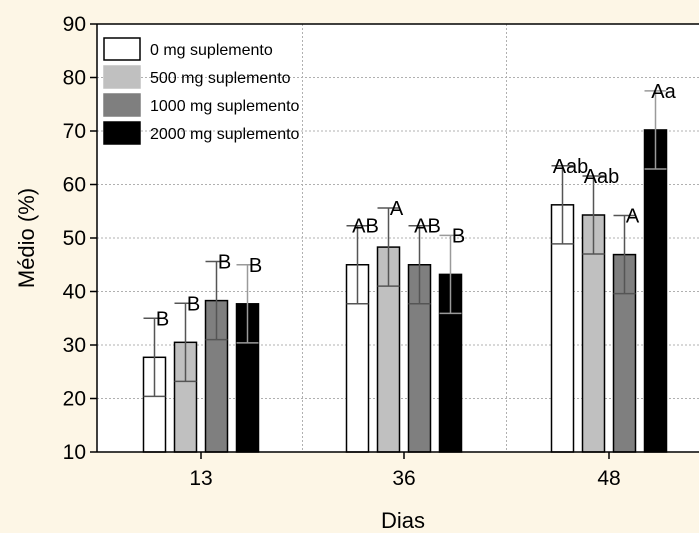  What do you see at coordinates (74, 131) in the screenshot?
I see `y-tick-label: 70` at bounding box center [74, 131].